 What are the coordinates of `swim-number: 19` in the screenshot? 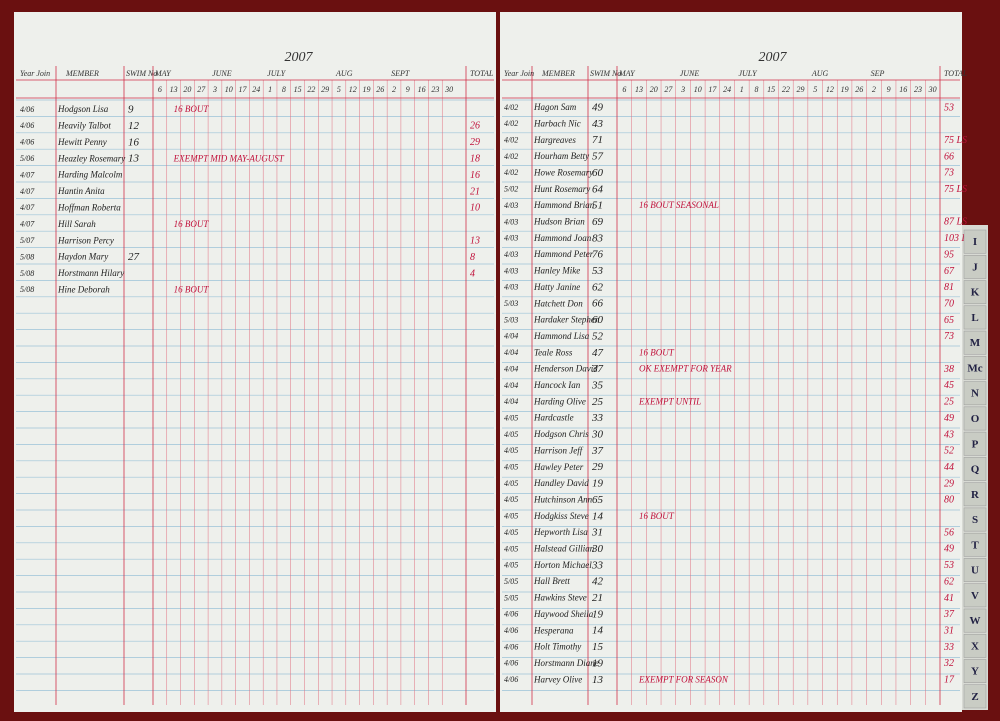 It's located at (598, 614).